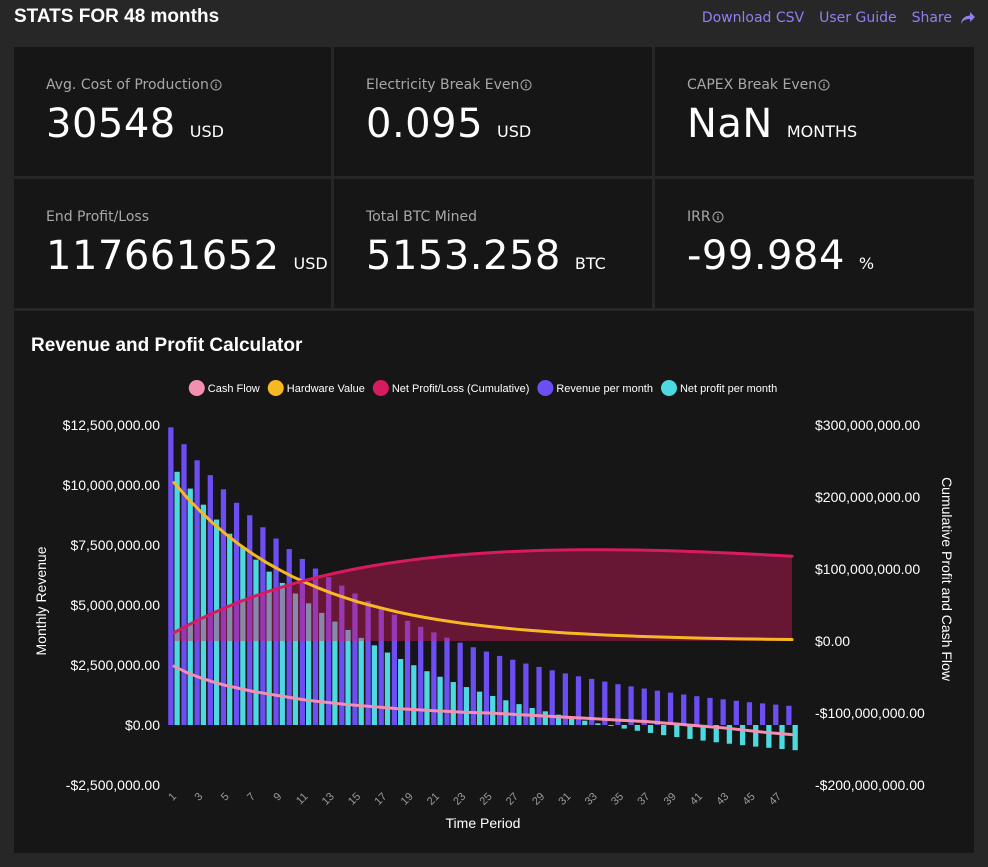 This screenshot has width=988, height=867. What do you see at coordinates (822, 131) in the screenshot?
I see `stat-unit: MONTHS` at bounding box center [822, 131].